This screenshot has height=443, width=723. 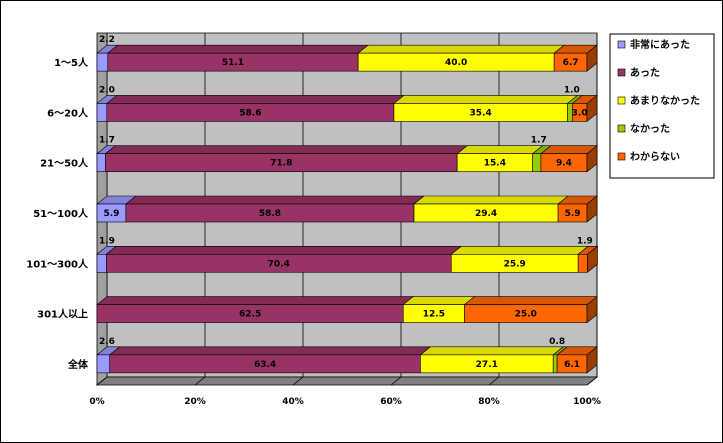 What do you see at coordinates (270, 214) in the screenshot?
I see `data-label: 58.8` at bounding box center [270, 214].